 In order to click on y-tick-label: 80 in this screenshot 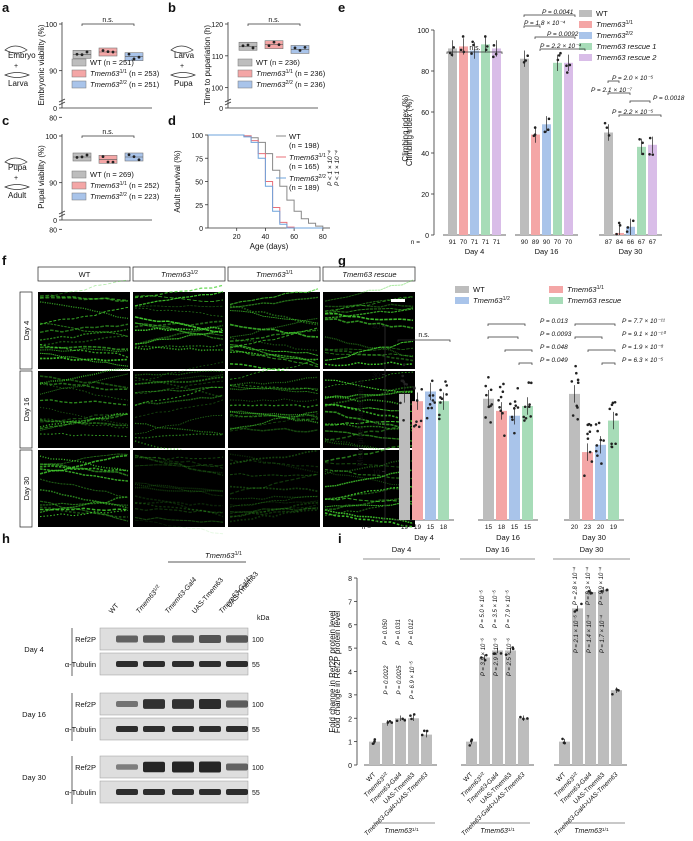, I will do `click(53, 230)`.